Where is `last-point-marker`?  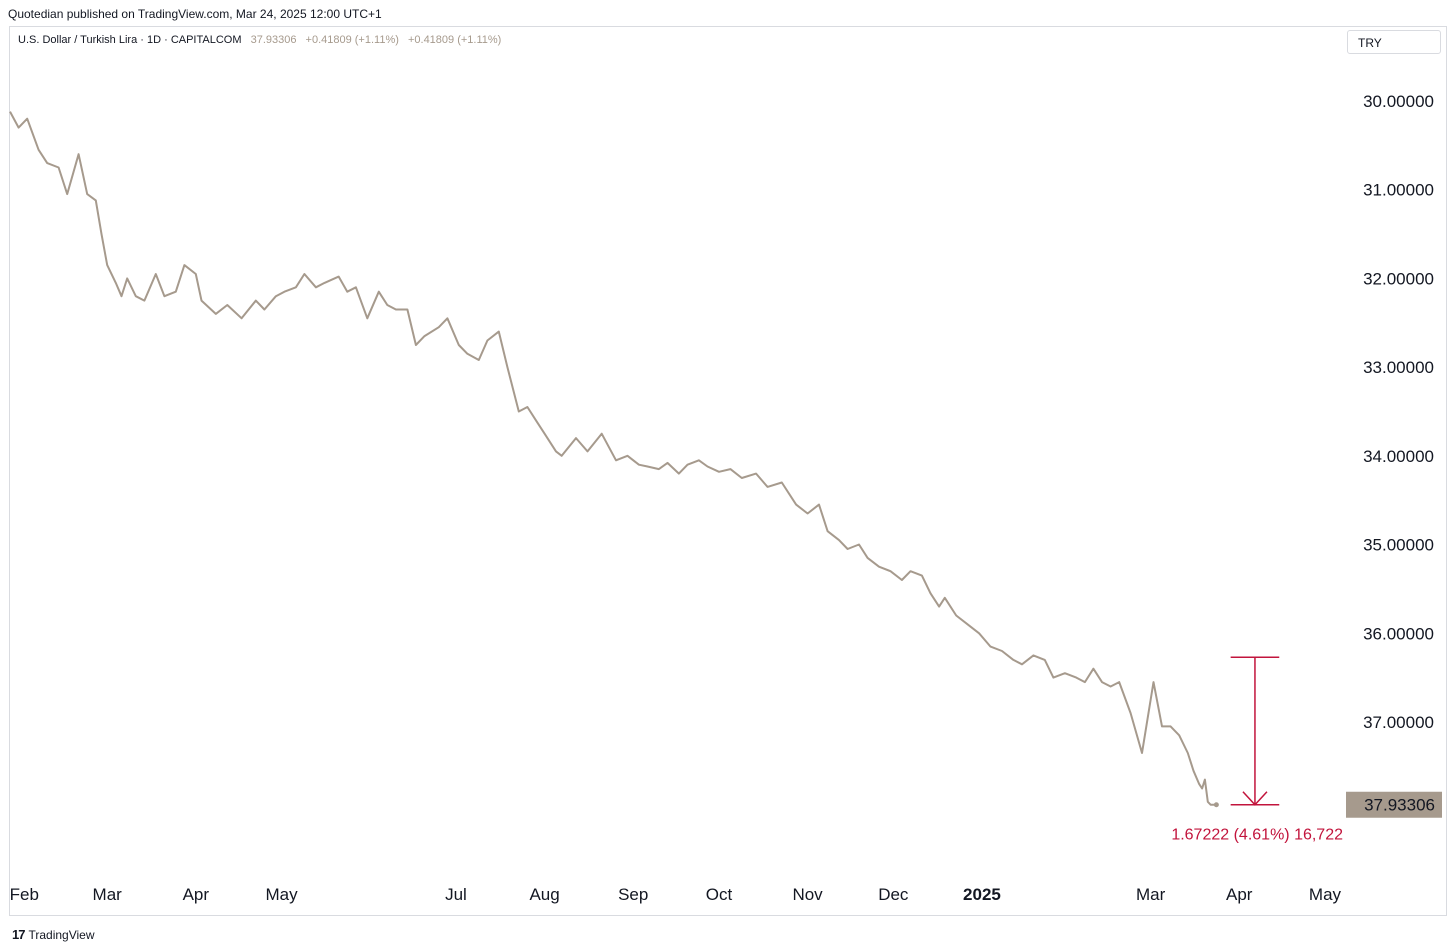
last-point-marker is located at coordinates (1216, 805).